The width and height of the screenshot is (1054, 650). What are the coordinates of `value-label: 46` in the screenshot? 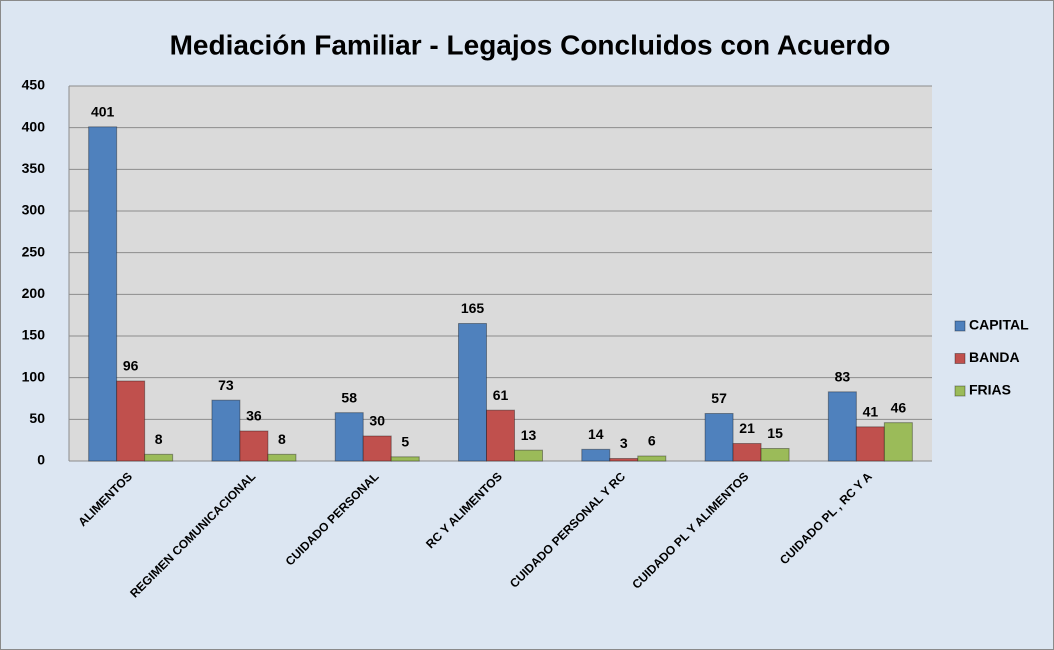 It's located at (899, 407).